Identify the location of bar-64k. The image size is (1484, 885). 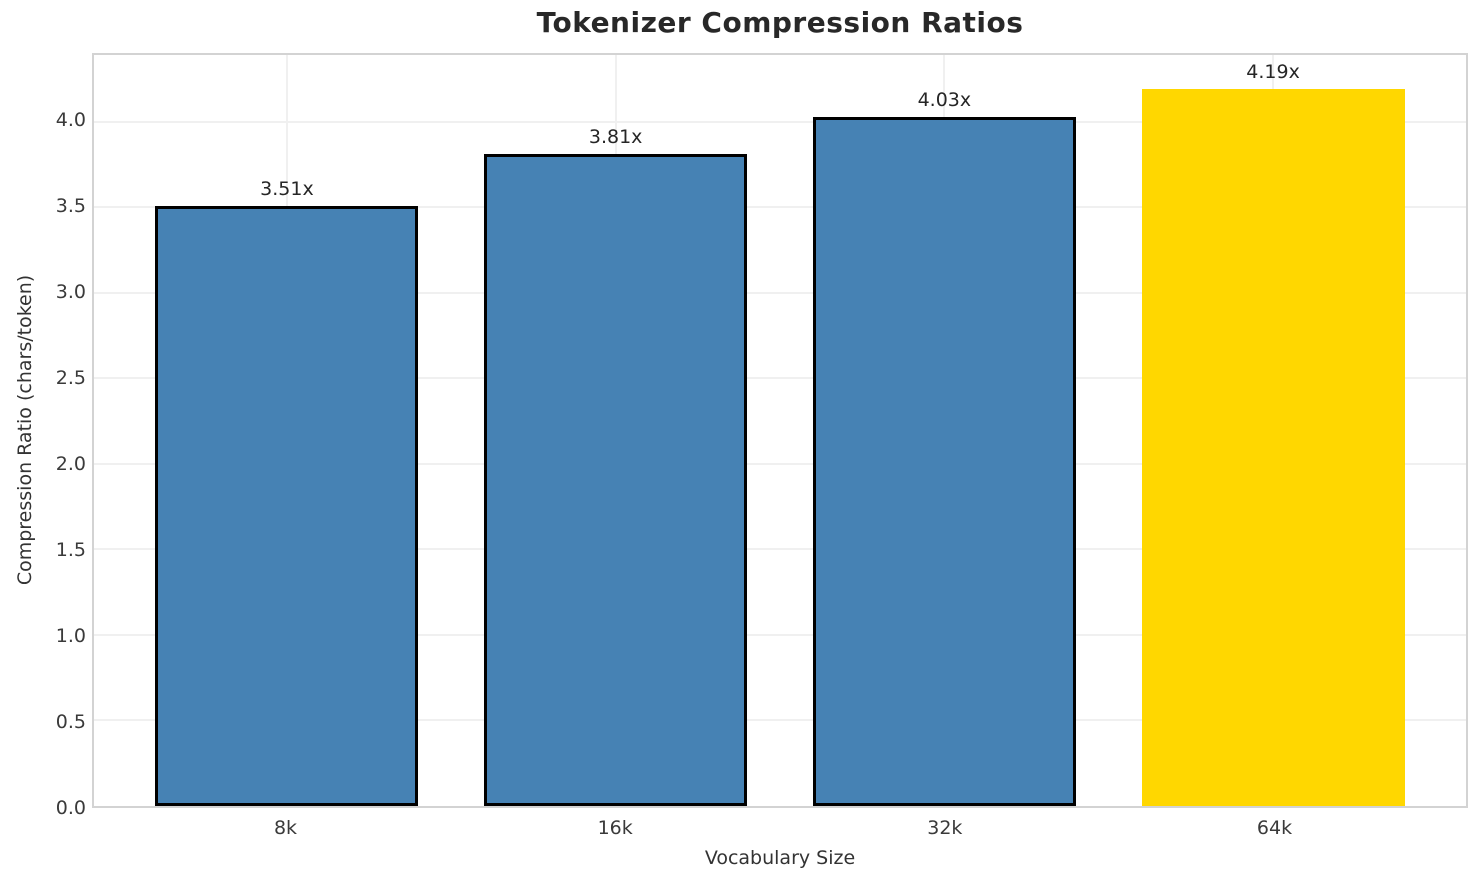
(1273, 447).